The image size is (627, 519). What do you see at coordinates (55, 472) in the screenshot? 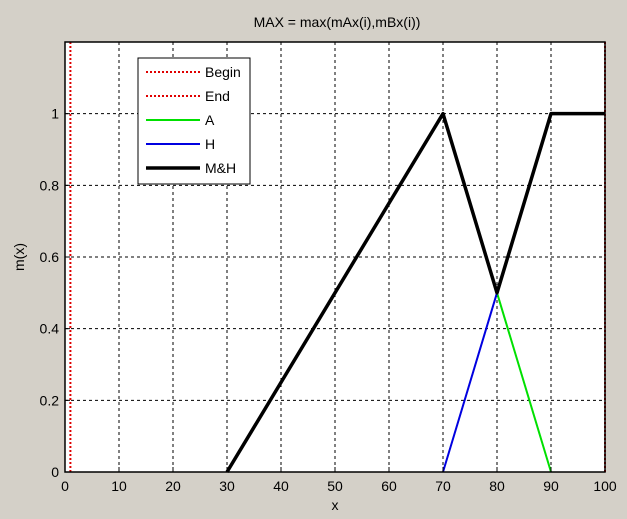
I see `y-tick-label: 0` at bounding box center [55, 472].